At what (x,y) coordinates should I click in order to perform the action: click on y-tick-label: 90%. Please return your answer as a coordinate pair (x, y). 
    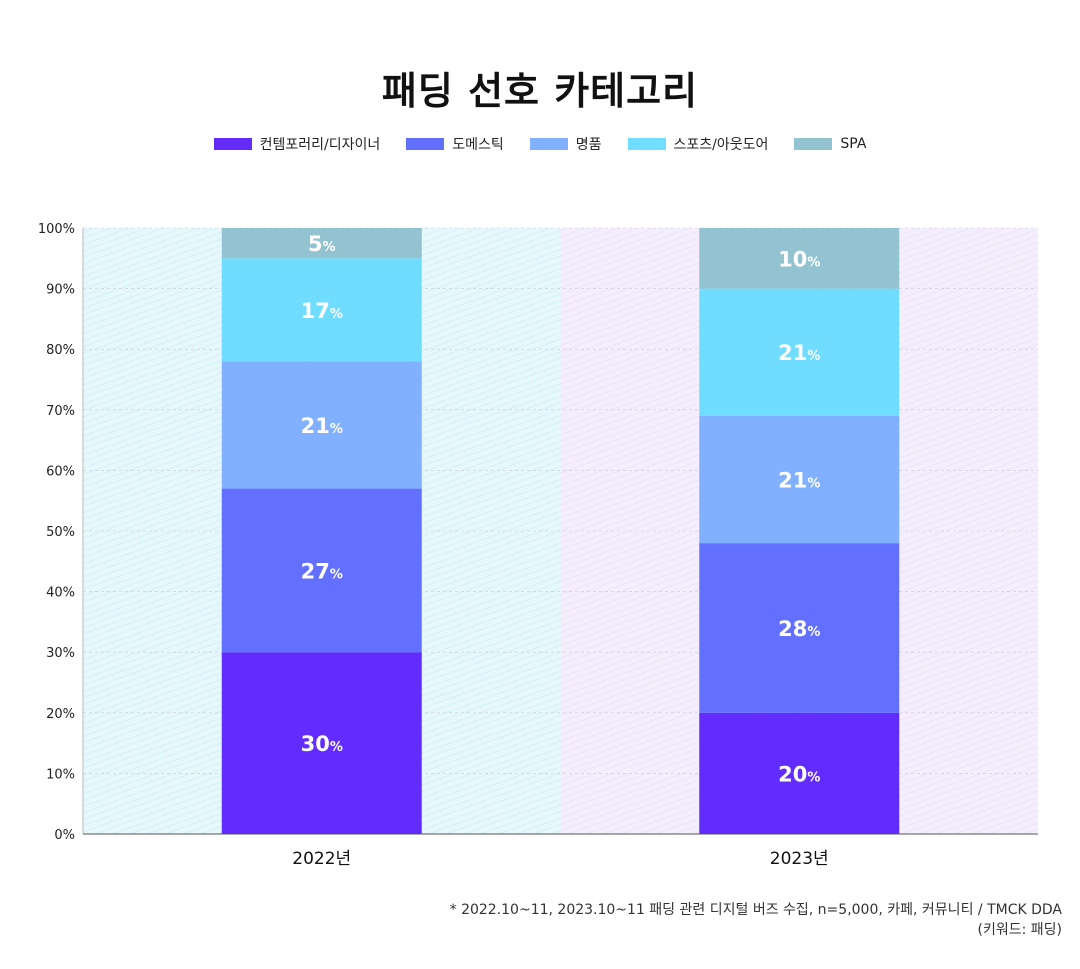
    Looking at the image, I should click on (60, 290).